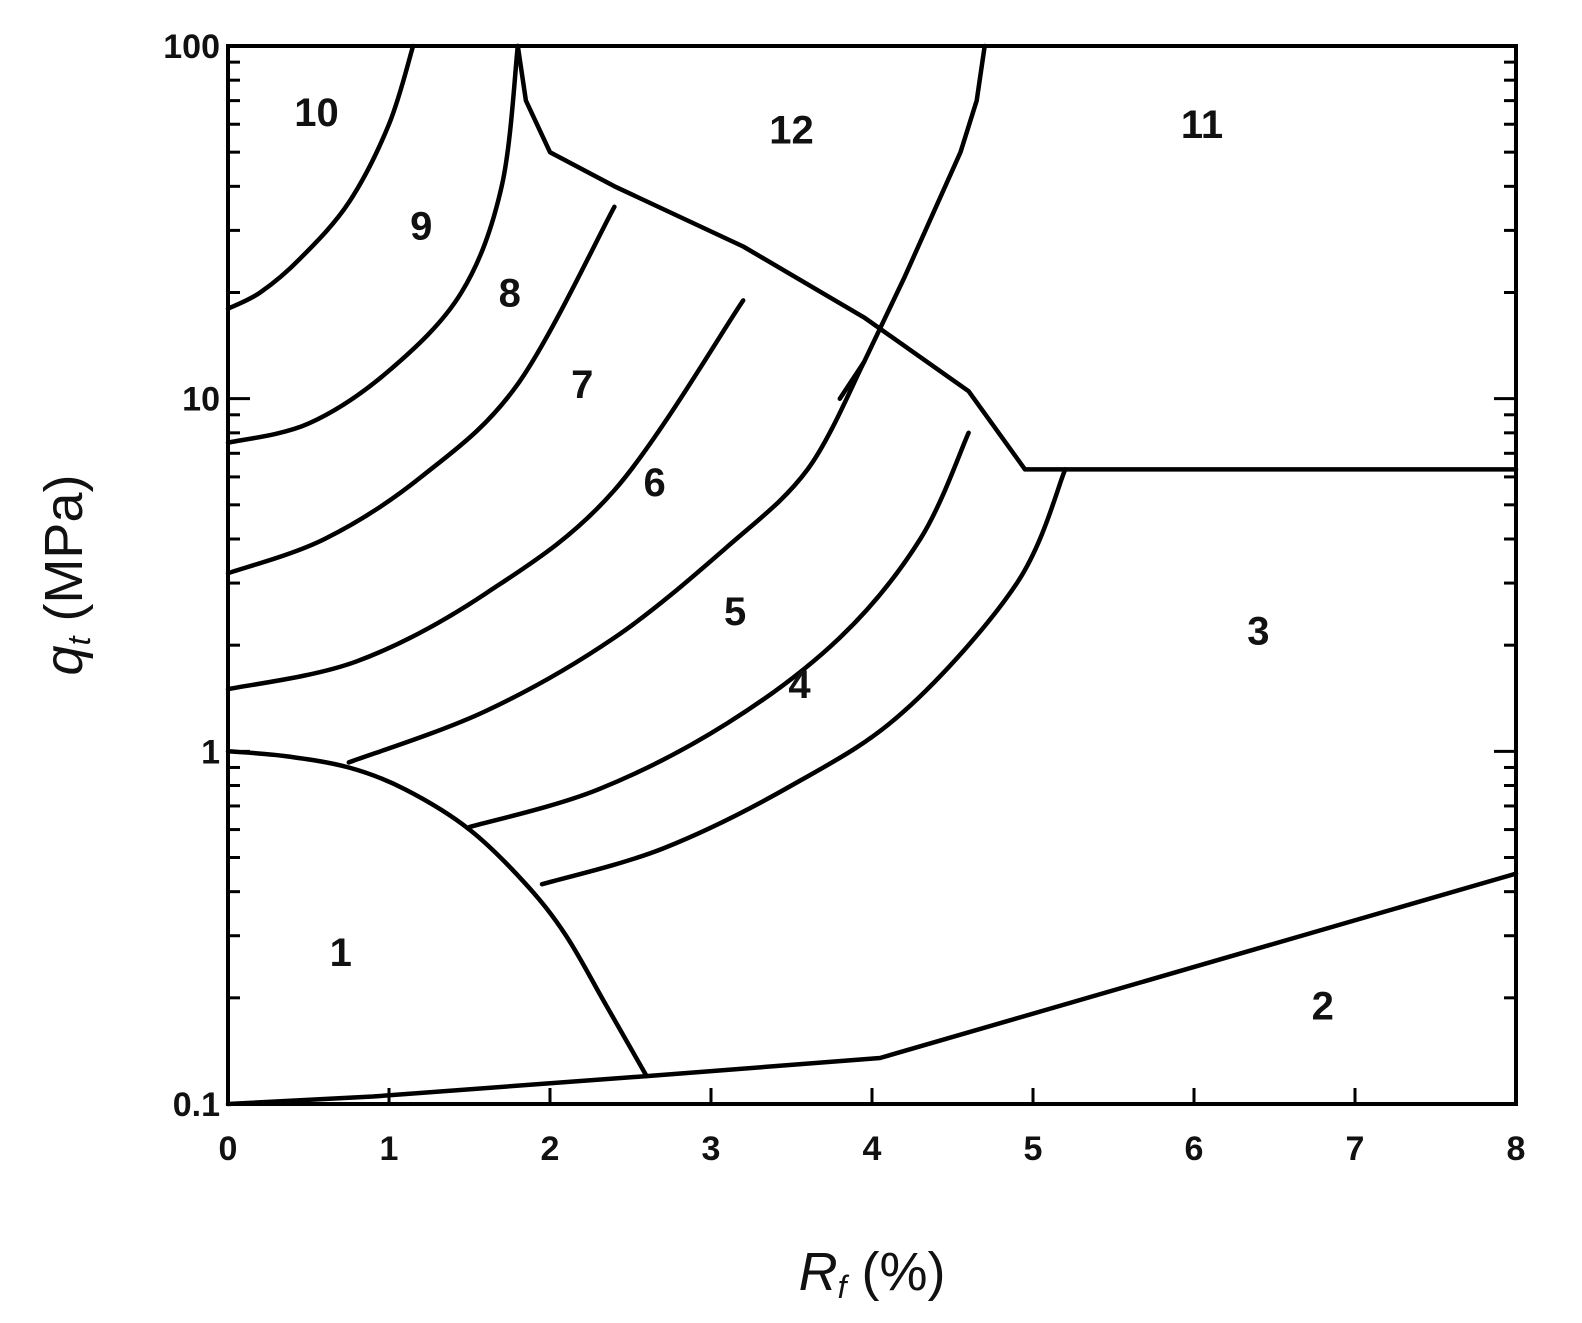 The height and width of the screenshot is (1323, 1582). Describe the element at coordinates (421, 226) in the screenshot. I see `zone-label: 9` at that location.